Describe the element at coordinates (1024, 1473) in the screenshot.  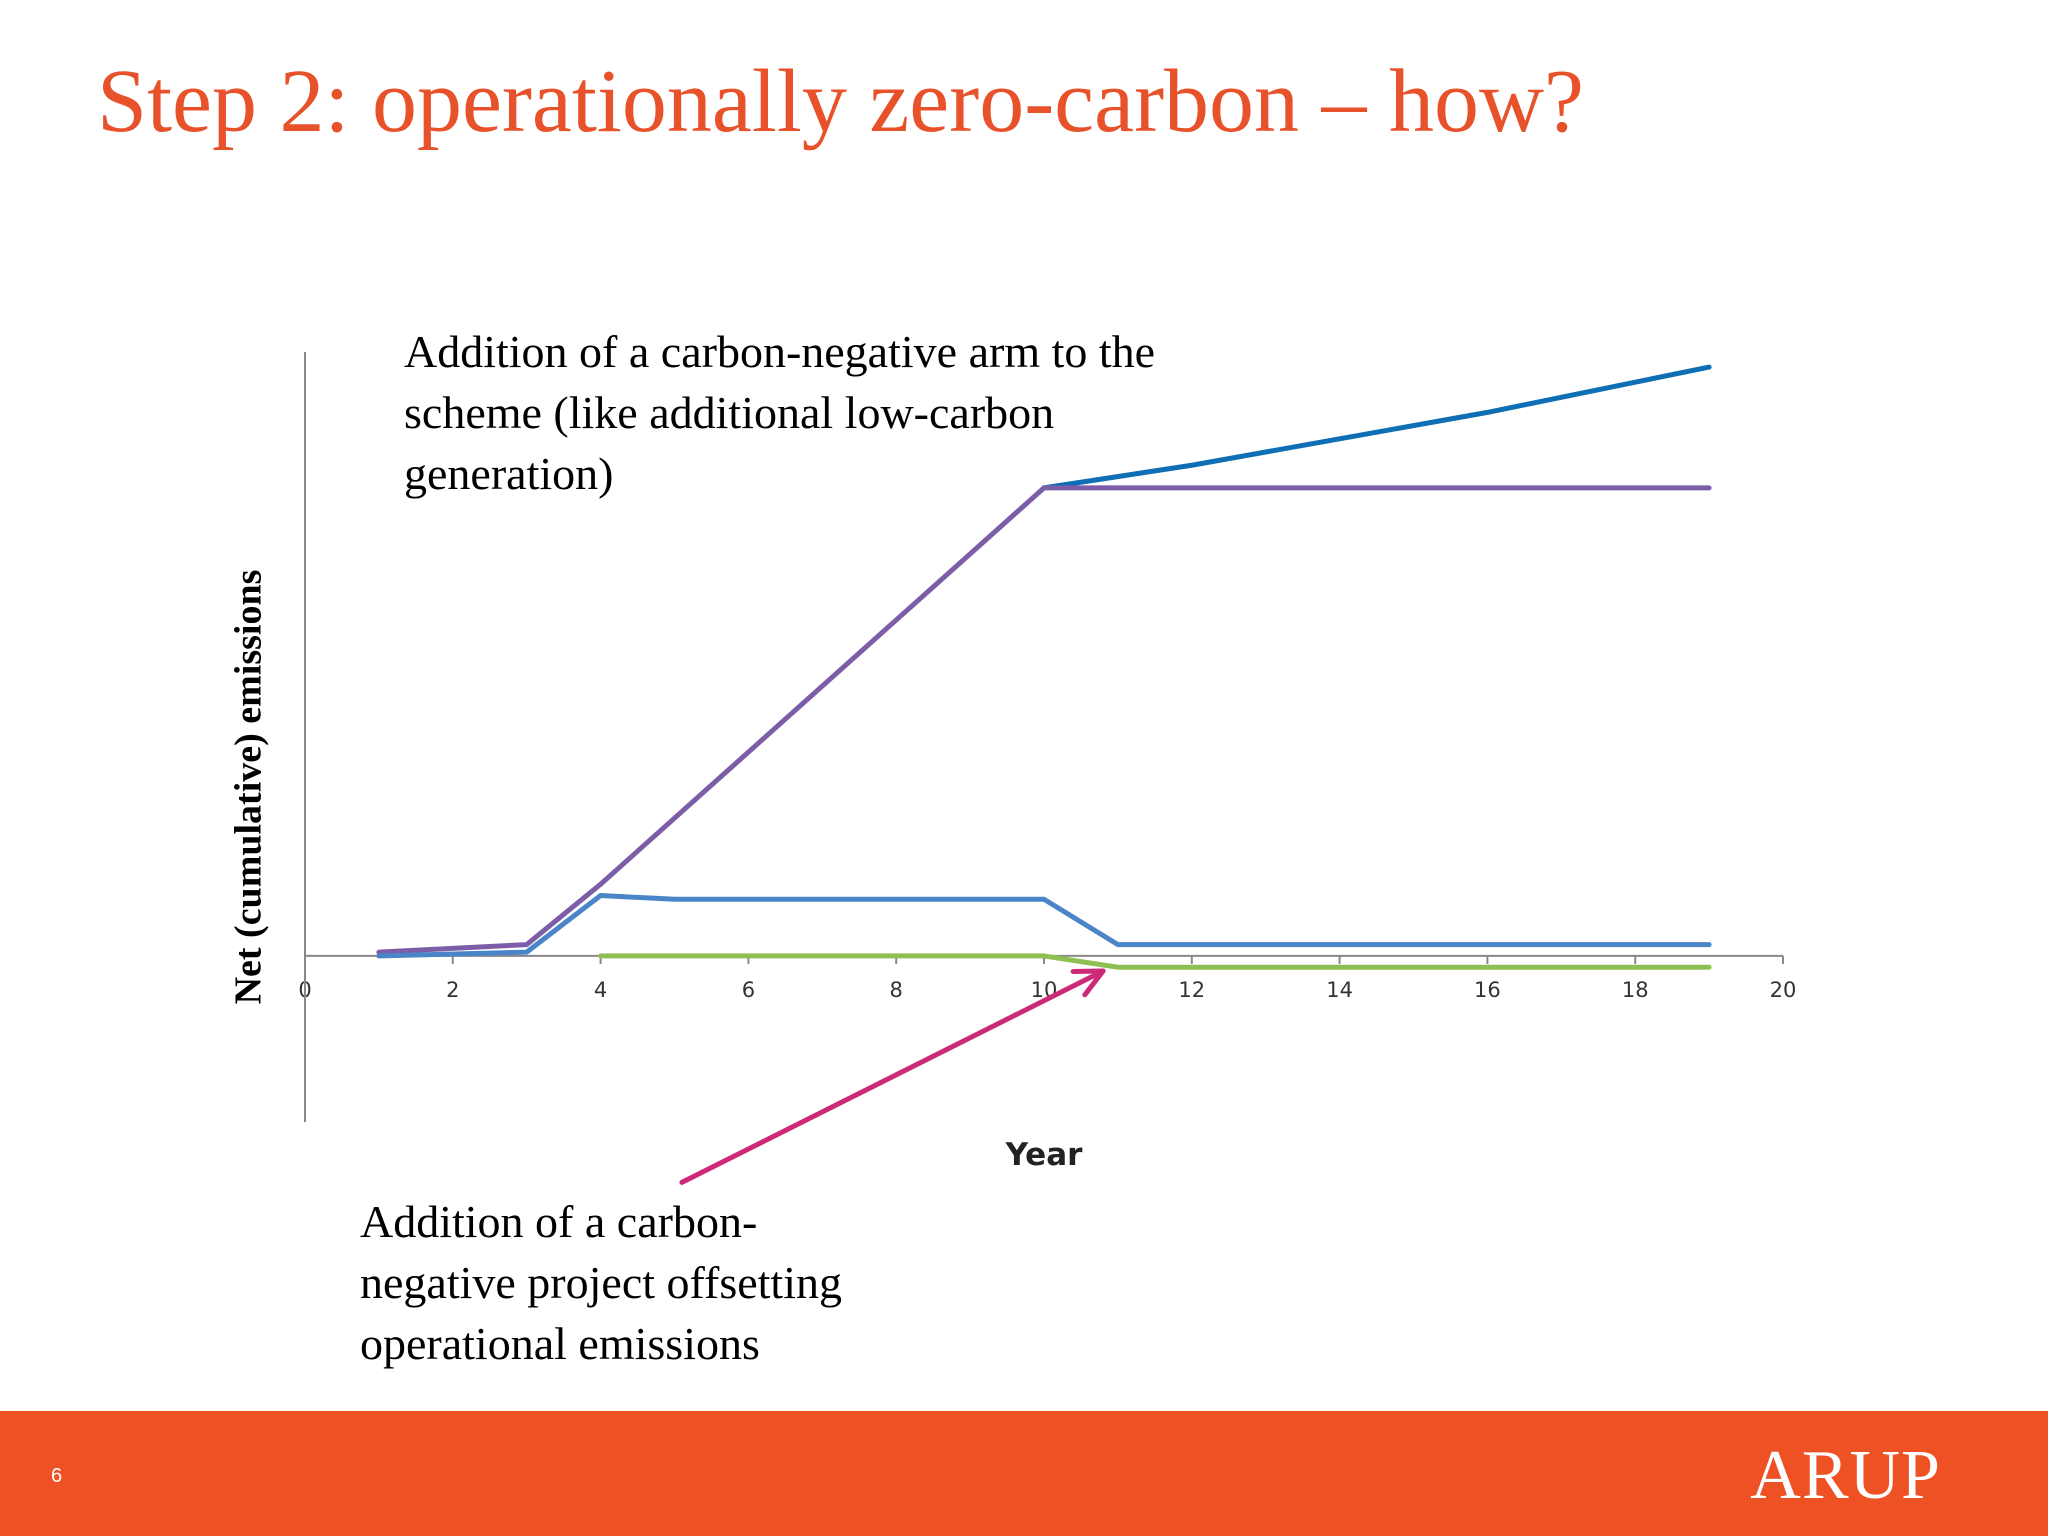
I see `footer-band` at that location.